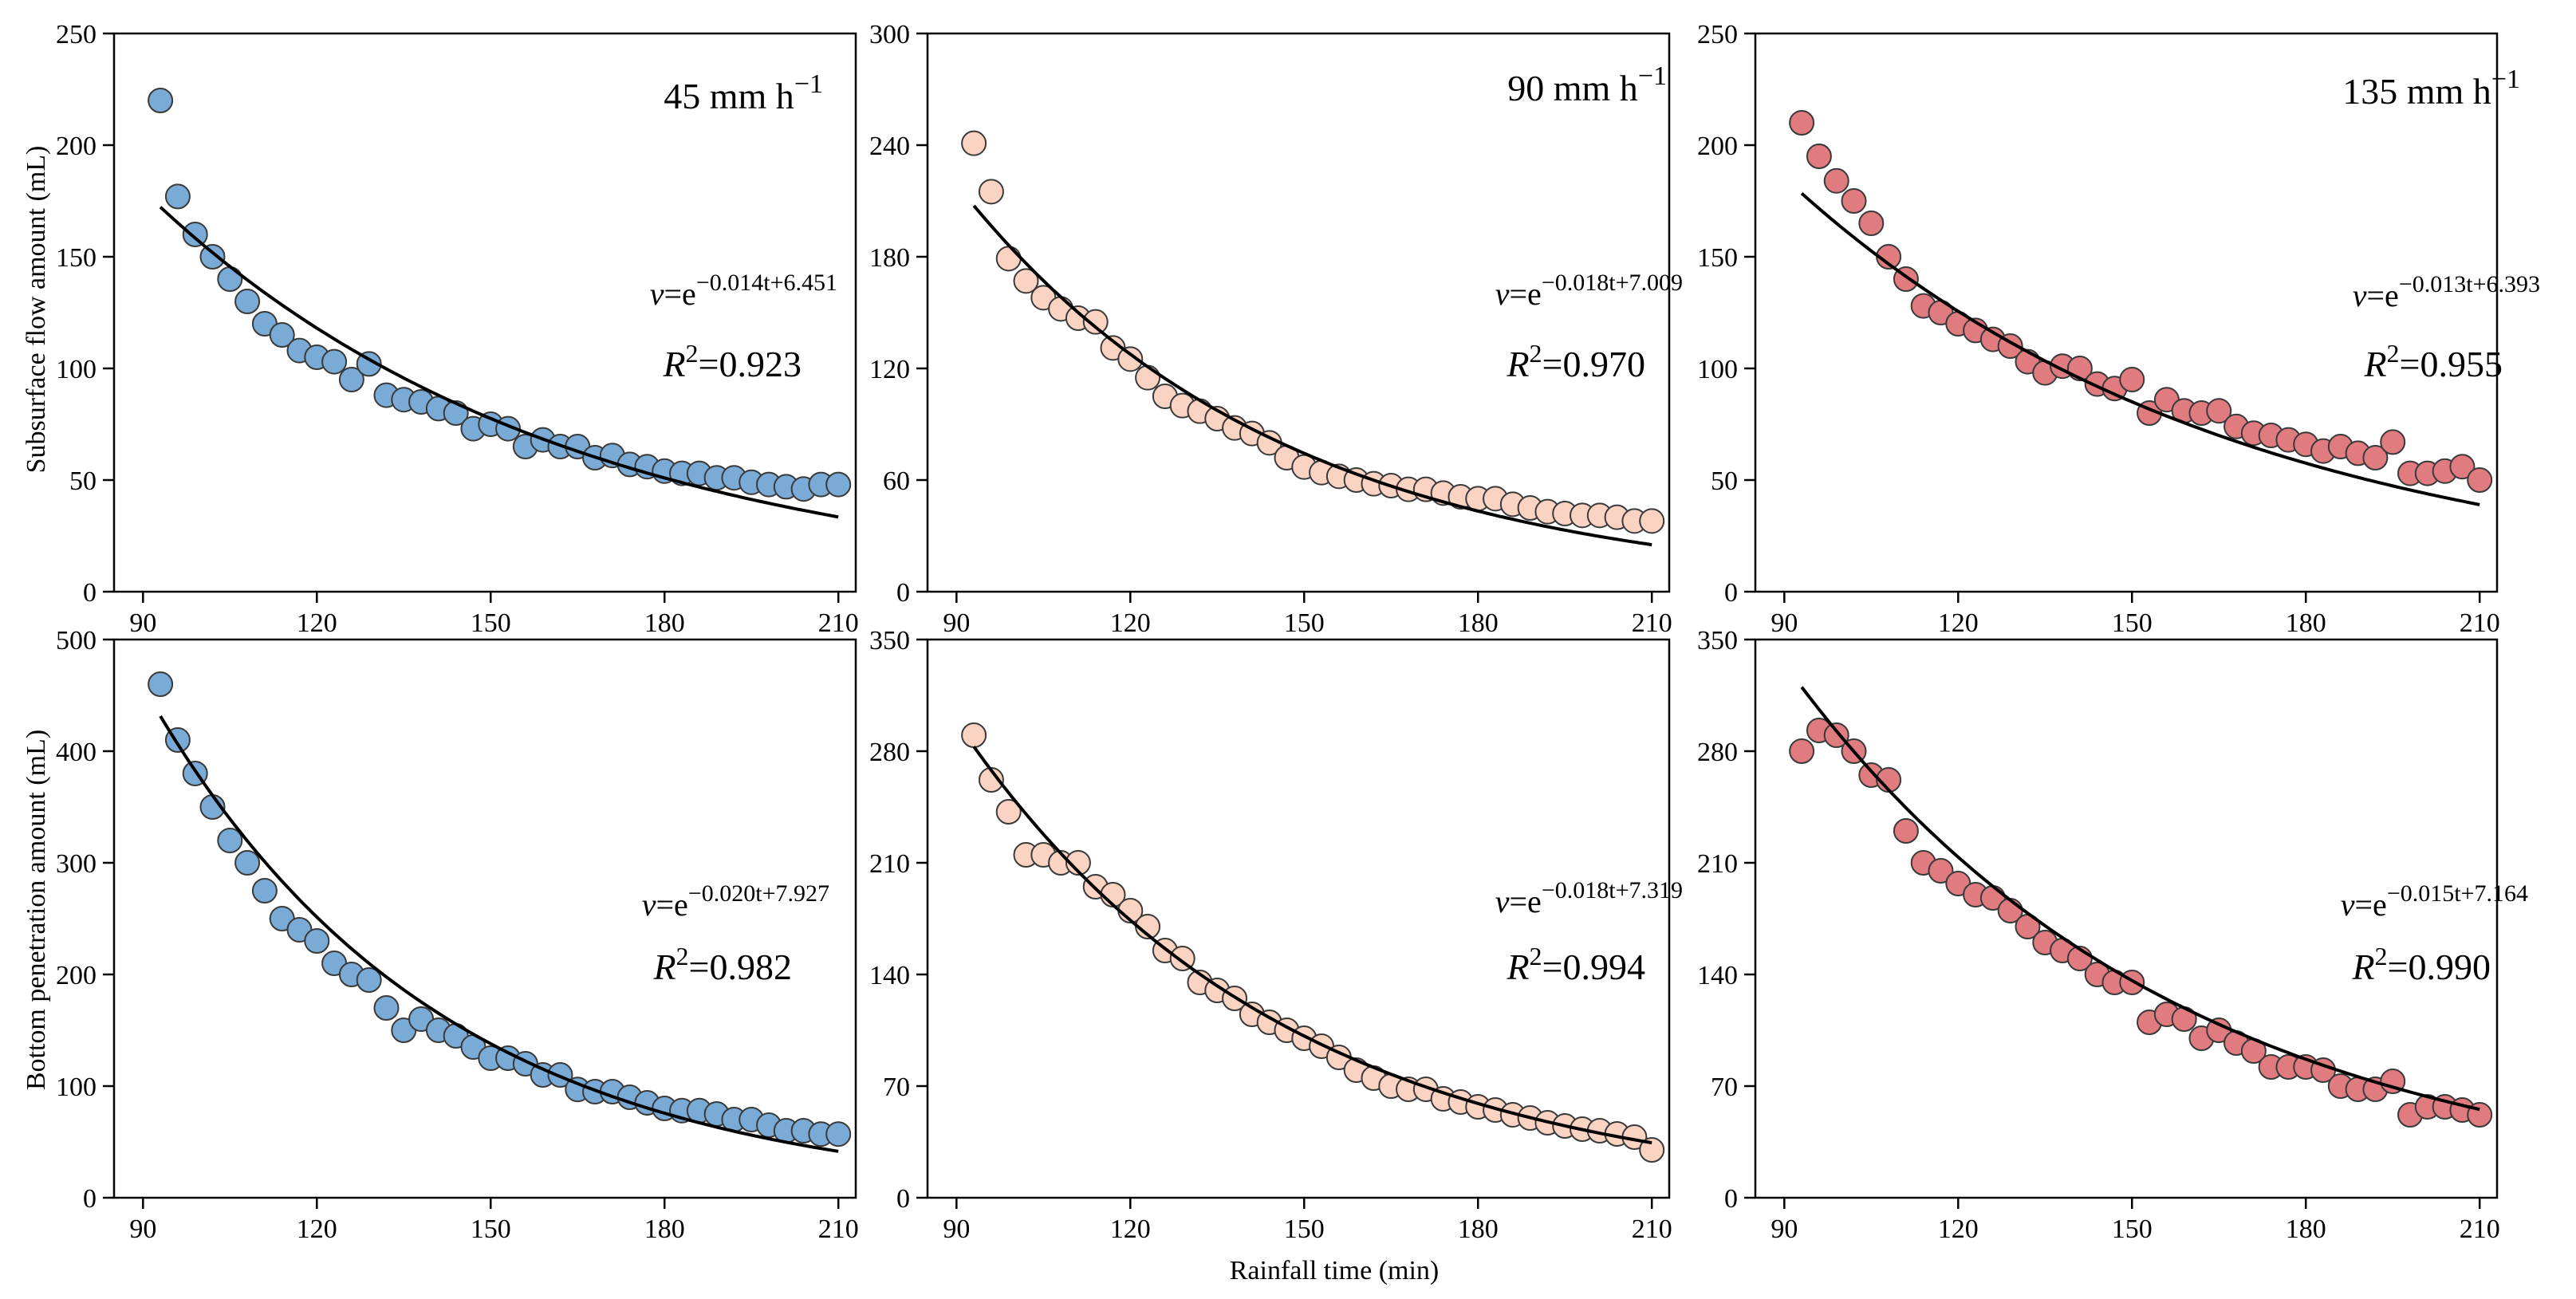  I want to click on y-tick-label: 200, so click(76, 975).